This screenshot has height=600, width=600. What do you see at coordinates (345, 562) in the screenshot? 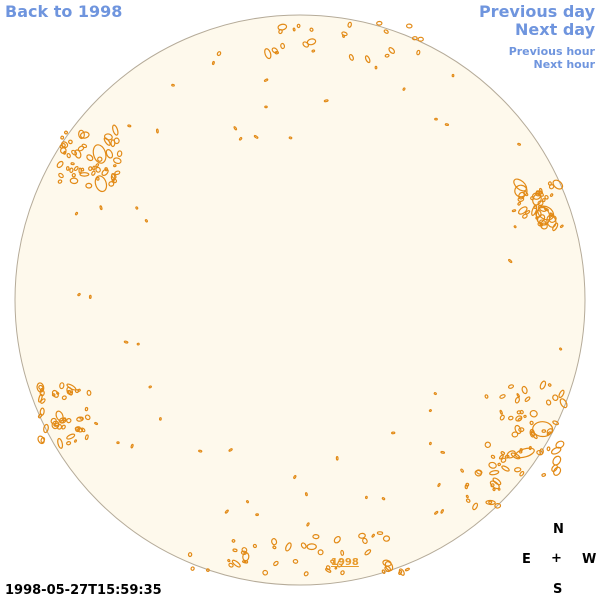
I see `year-link: 1998` at bounding box center [345, 562].